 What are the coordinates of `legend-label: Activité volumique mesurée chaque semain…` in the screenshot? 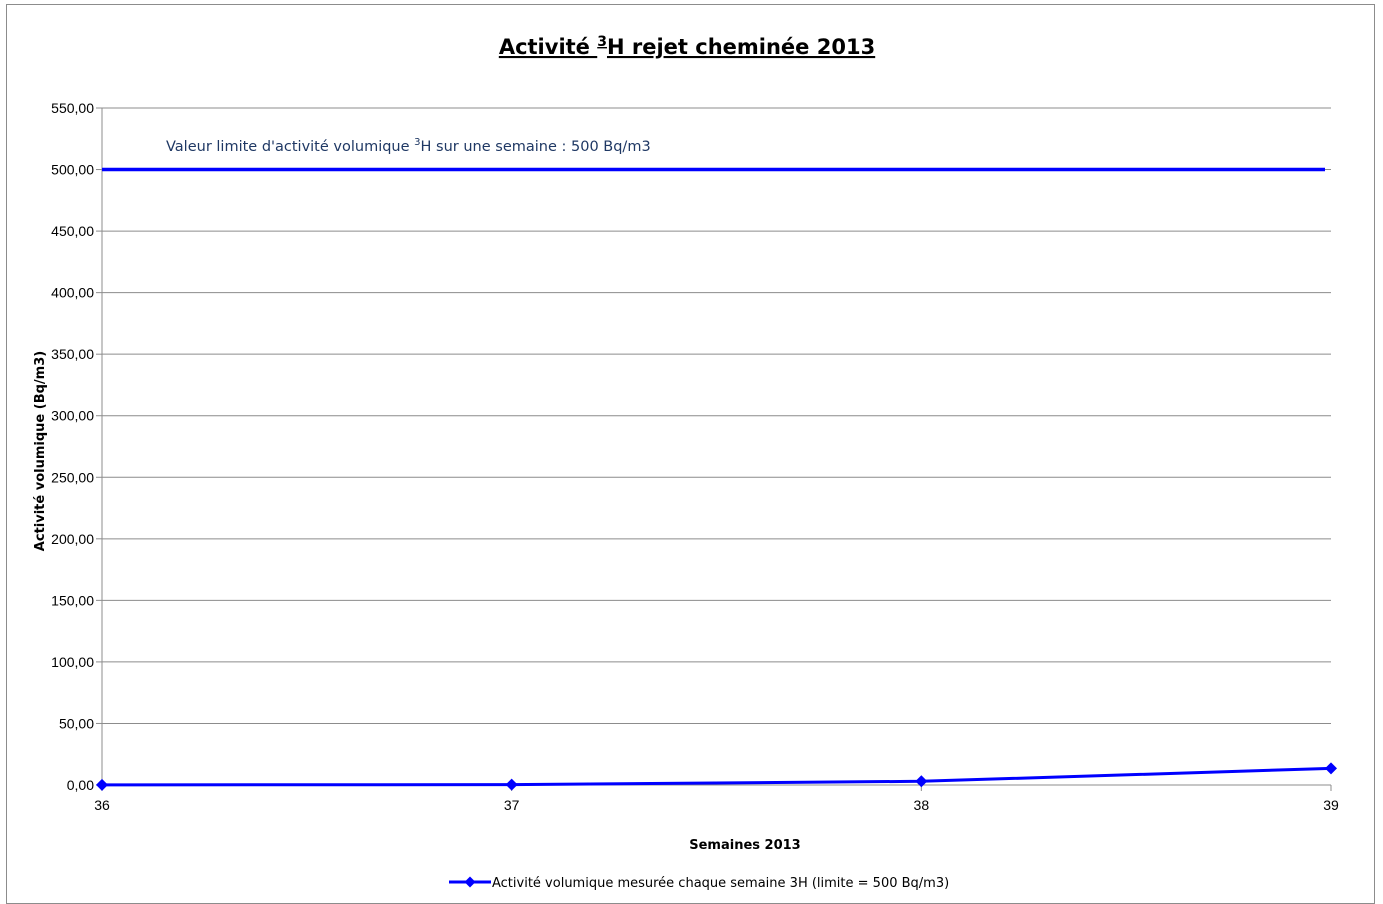 It's located at (720, 883).